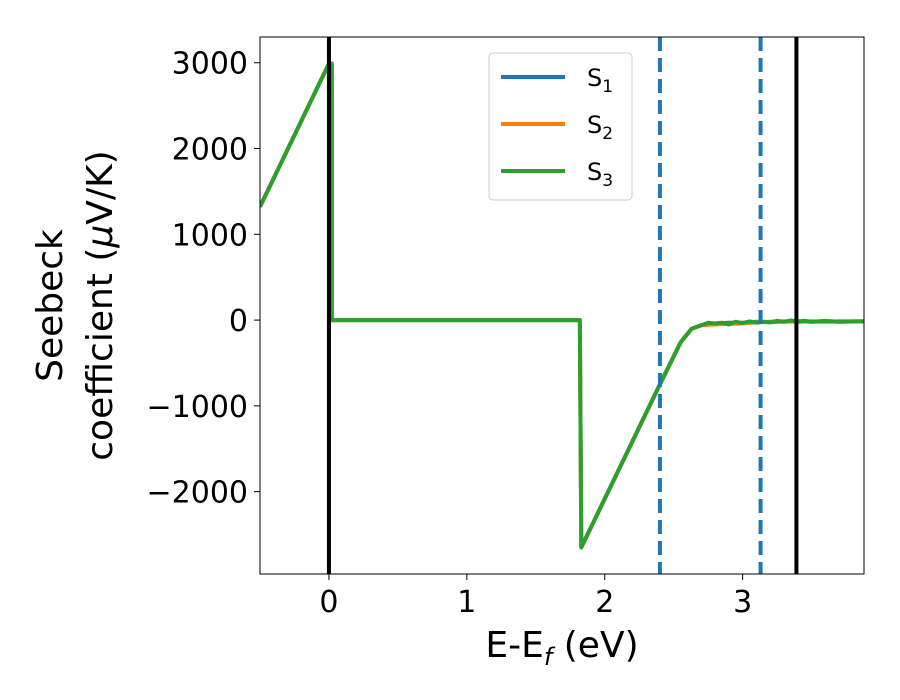 This screenshot has height=700, width=900. What do you see at coordinates (535, 597) in the screenshot?
I see `x-axis: 0 1 2 3` at bounding box center [535, 597].